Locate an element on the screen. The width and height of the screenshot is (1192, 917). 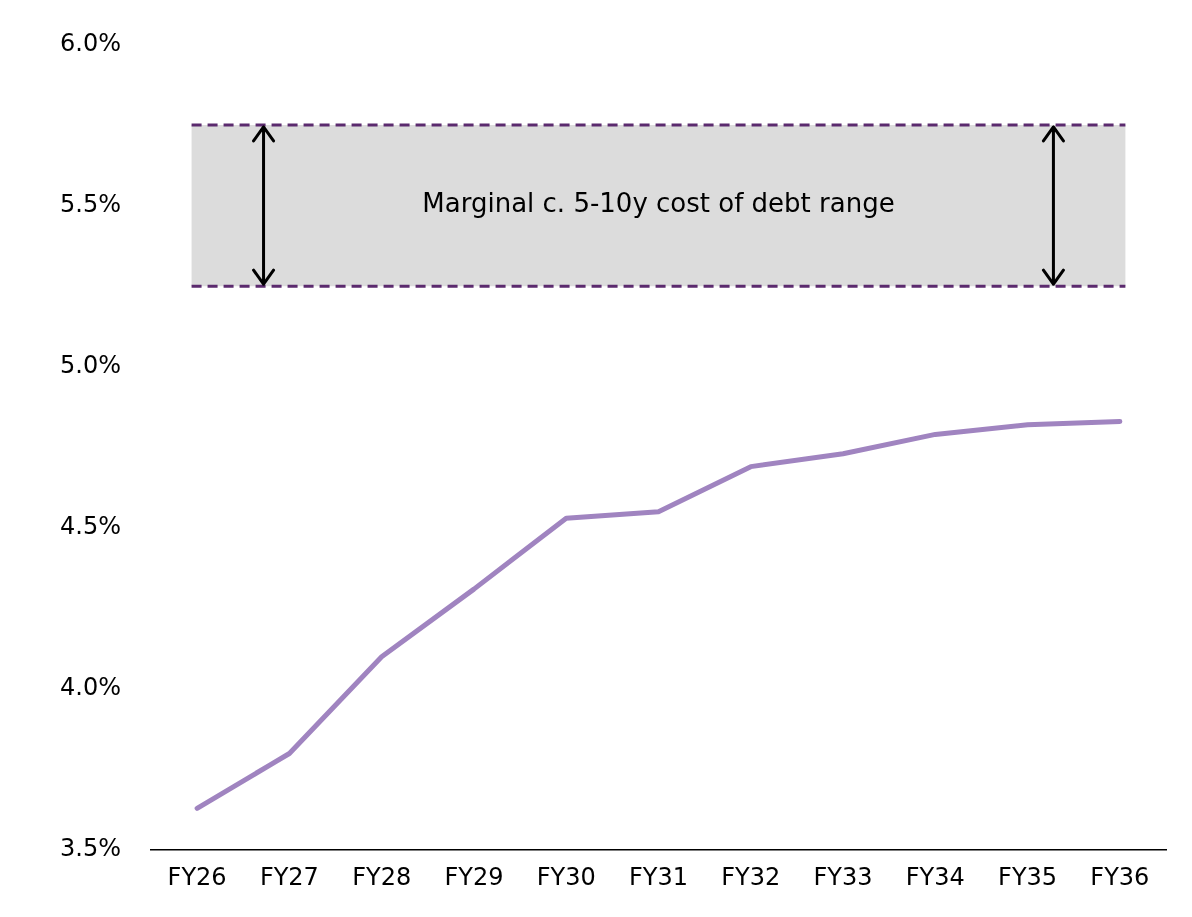
y-tick-label: 4.5% is located at coordinates (90, 526).